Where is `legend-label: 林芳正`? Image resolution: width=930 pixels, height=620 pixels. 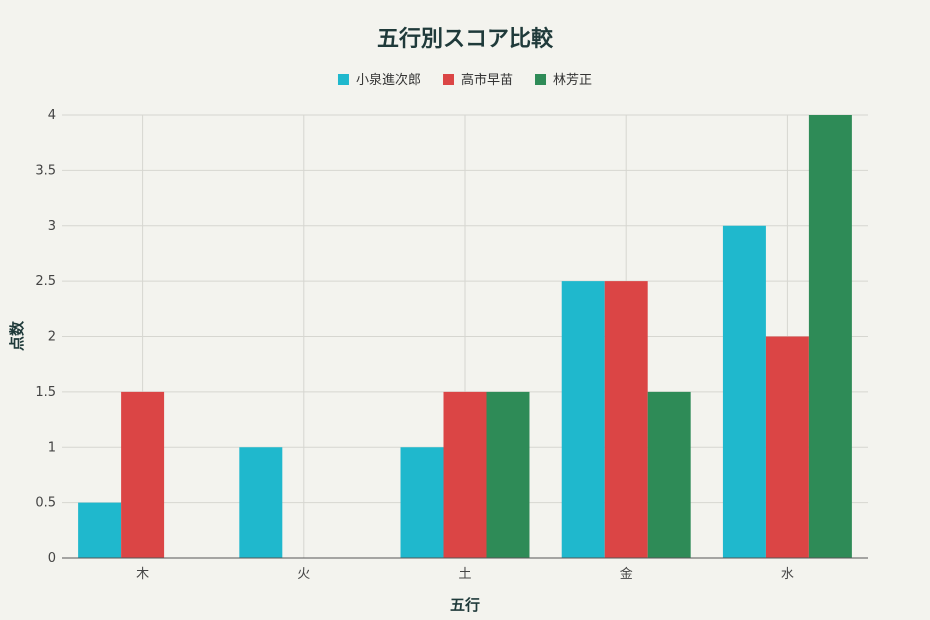
legend-label: 林芳正 is located at coordinates (572, 80).